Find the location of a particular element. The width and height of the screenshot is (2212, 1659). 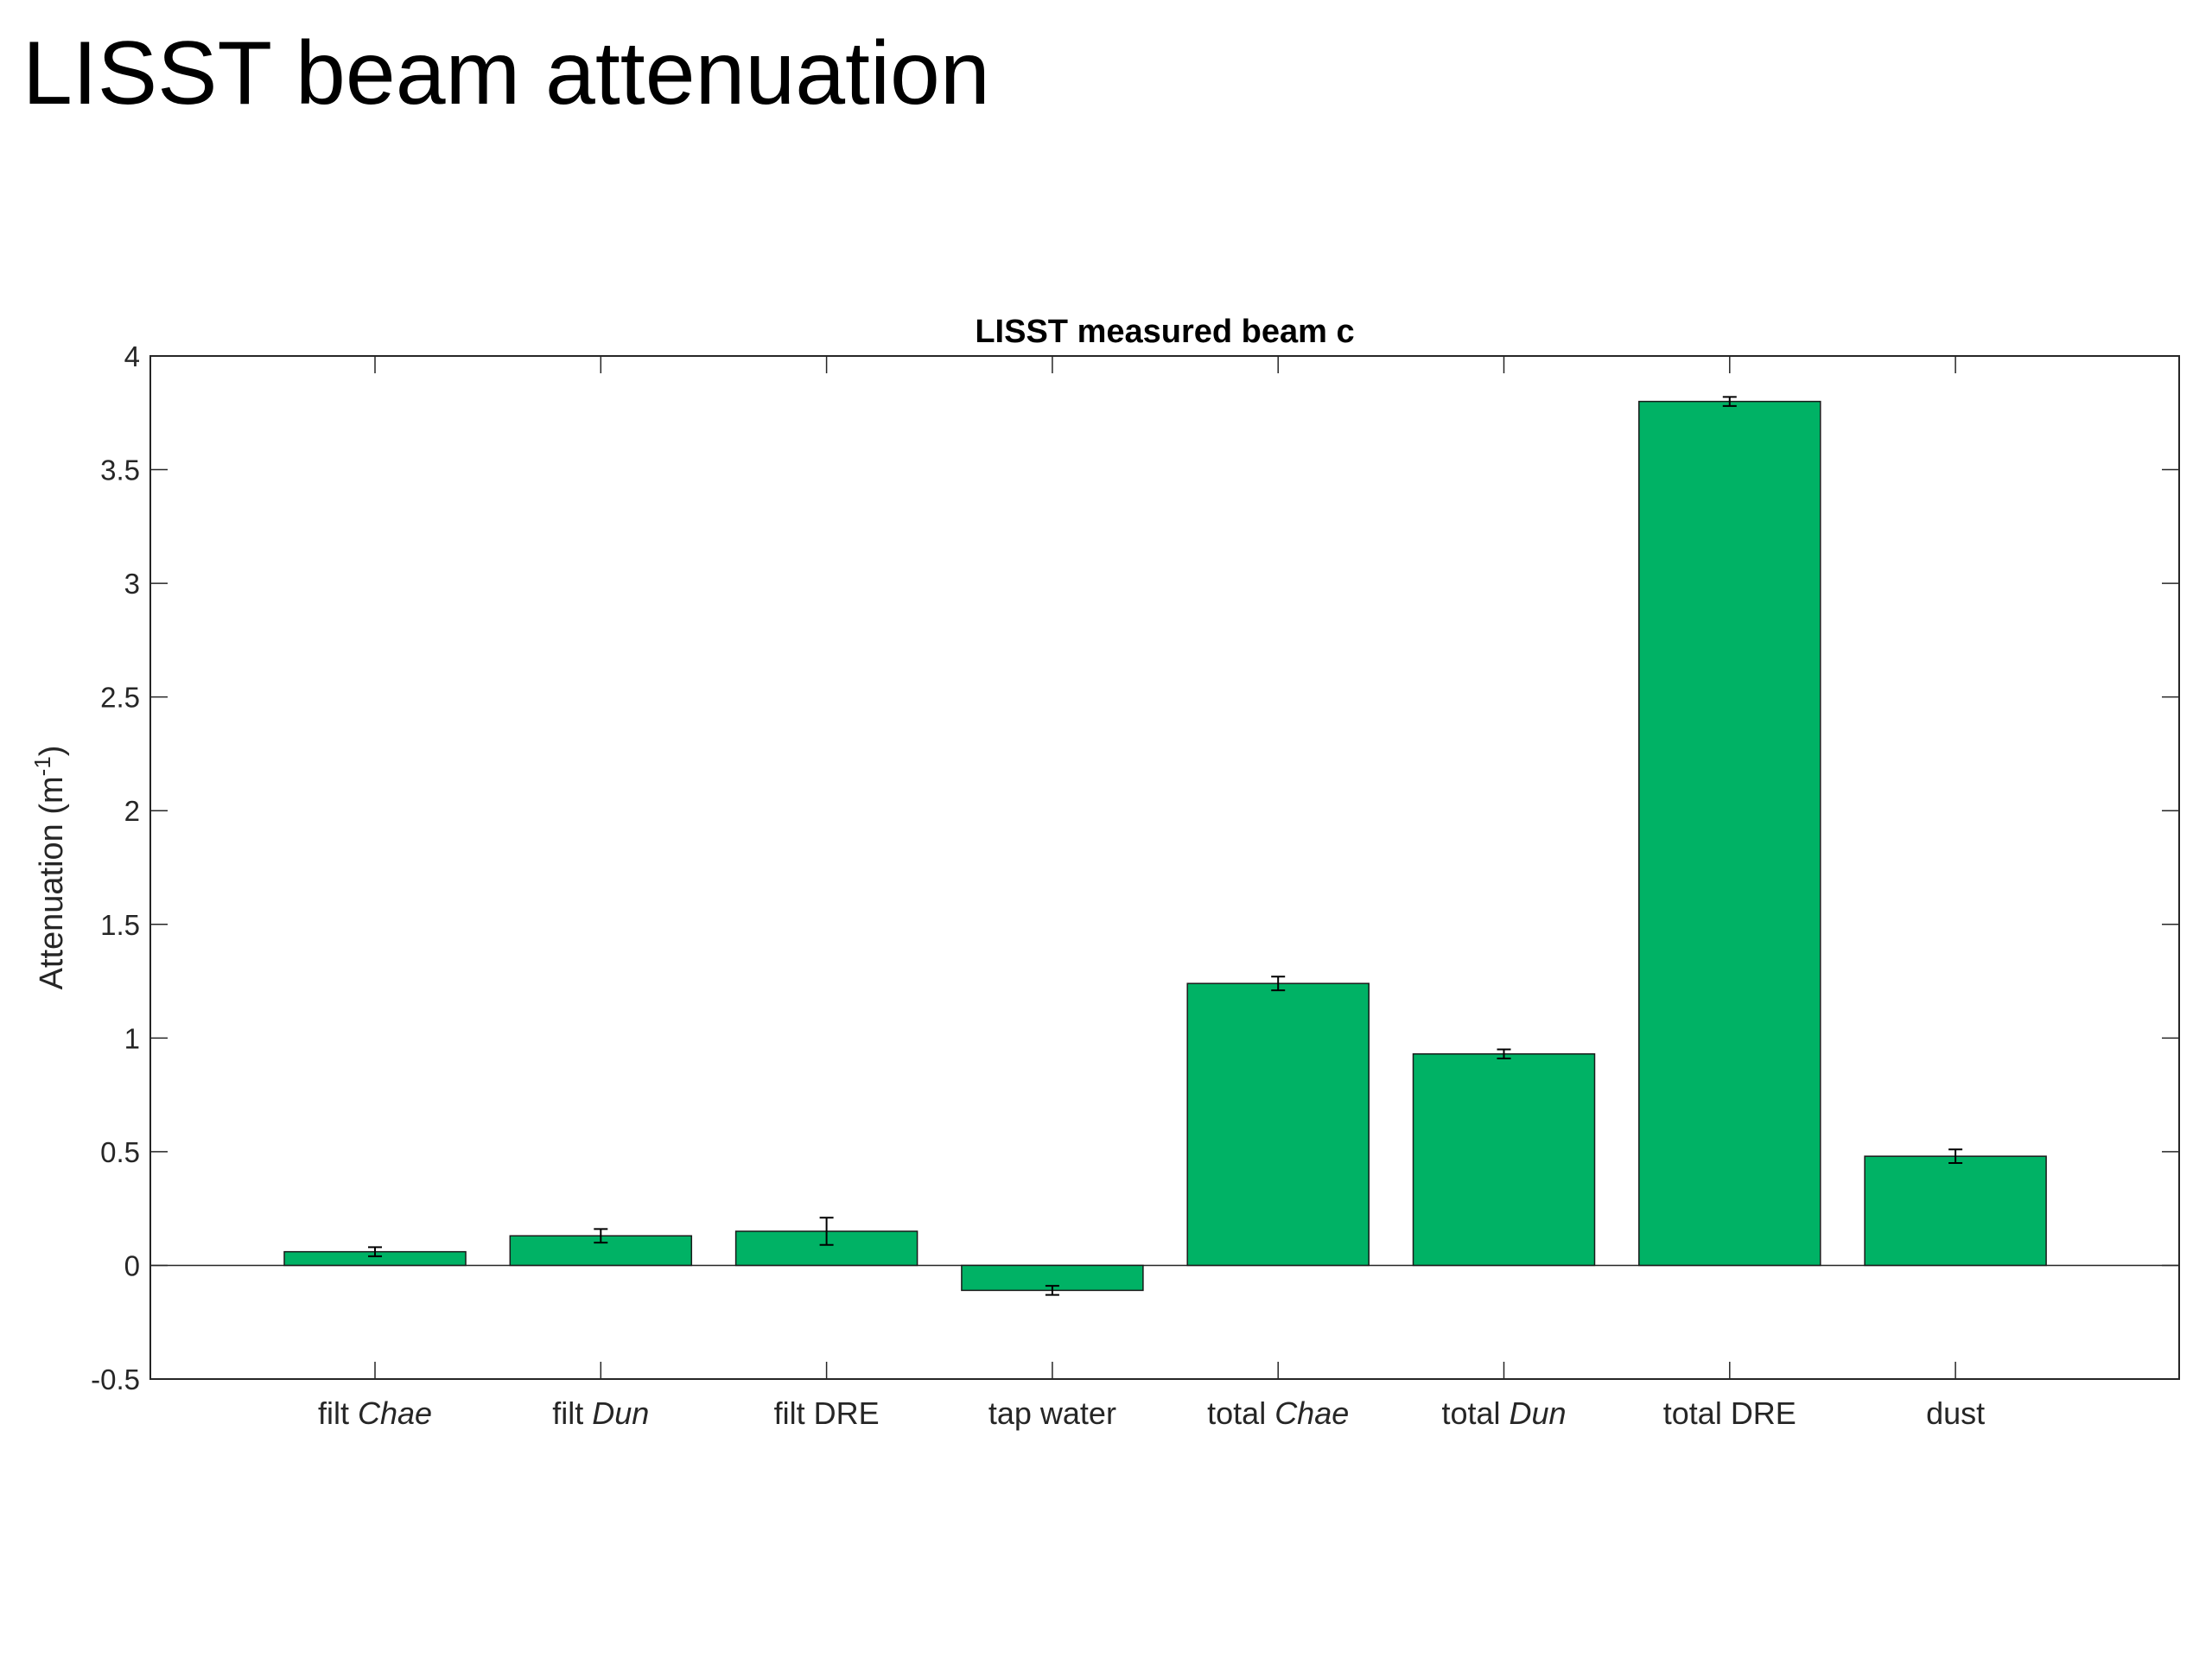

y-tick-label: 4 is located at coordinates (132, 356).